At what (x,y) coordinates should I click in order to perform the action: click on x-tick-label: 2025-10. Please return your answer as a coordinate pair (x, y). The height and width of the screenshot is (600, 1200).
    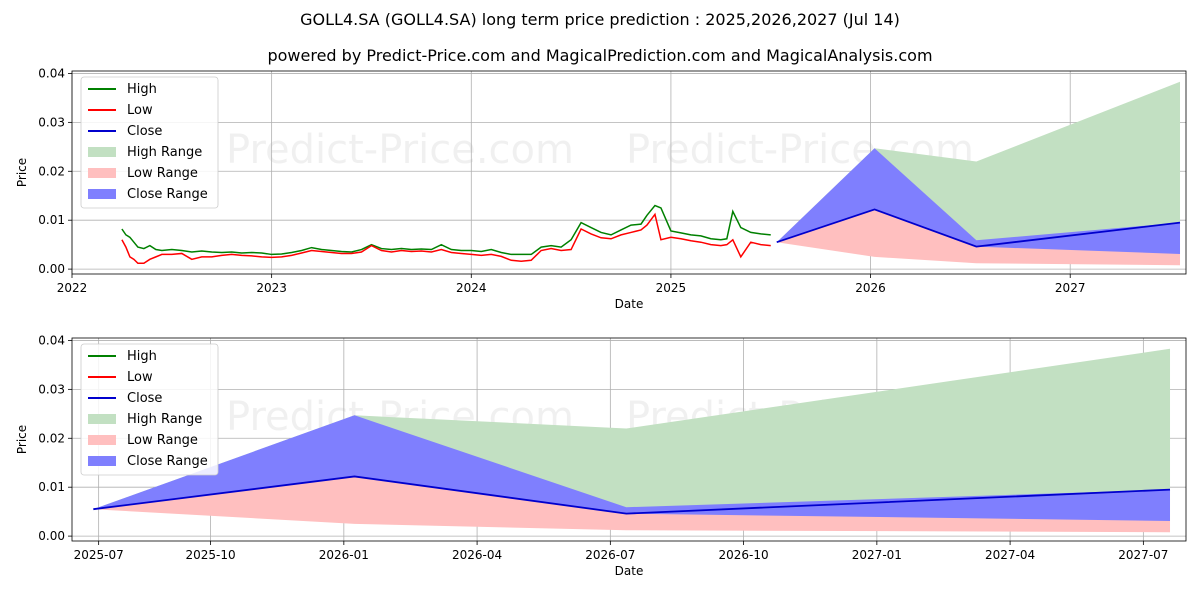
    Looking at the image, I should click on (211, 555).